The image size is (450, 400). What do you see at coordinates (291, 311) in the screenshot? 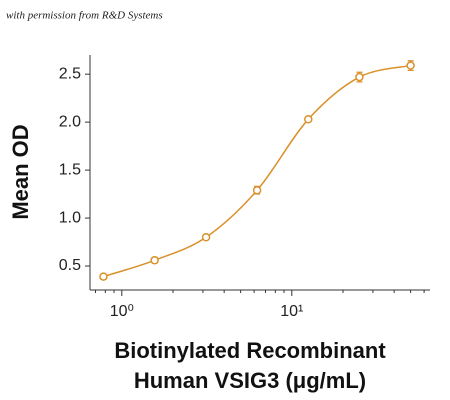
I see `x-tick-label: 10¹` at bounding box center [291, 311].